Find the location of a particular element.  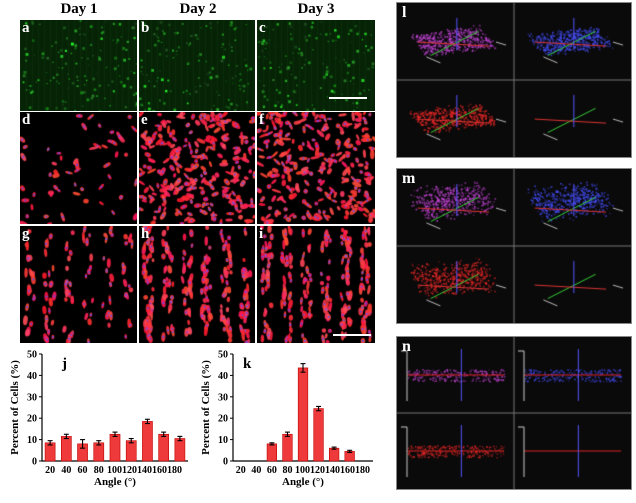

x-tick-label-j-4: 100120140160180 is located at coordinates (144, 470).